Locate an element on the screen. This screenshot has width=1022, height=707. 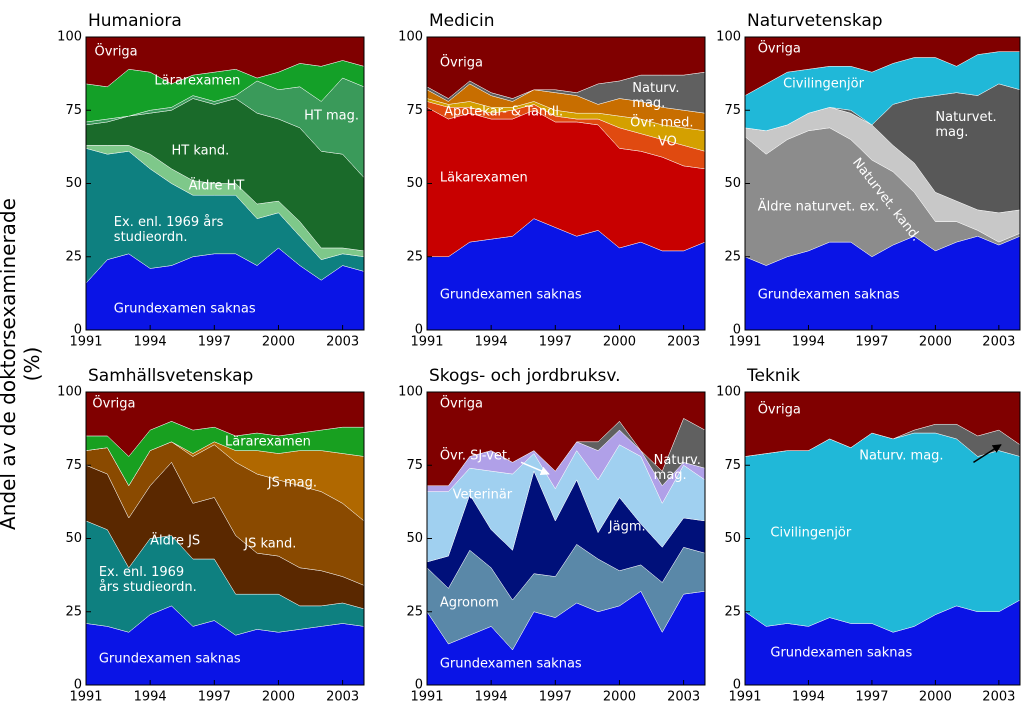
series-label: Veterinär is located at coordinates (482, 495).